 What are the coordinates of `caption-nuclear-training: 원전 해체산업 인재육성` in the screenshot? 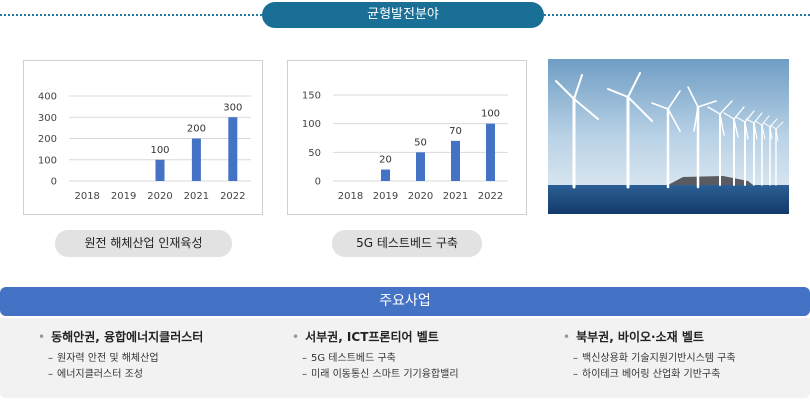 It's located at (143, 243).